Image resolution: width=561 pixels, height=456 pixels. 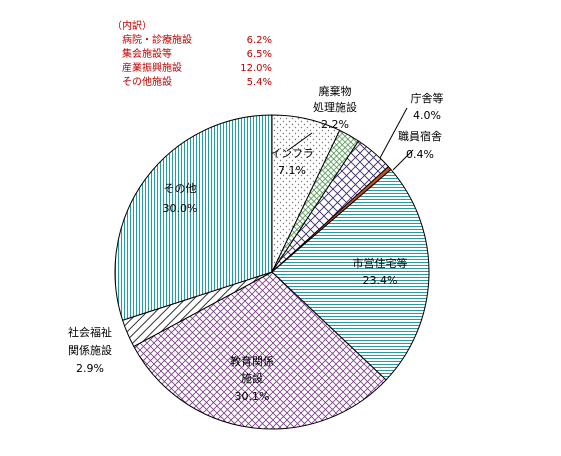 I want to click on label-chosha-name: 庁舎等, so click(x=427, y=98).